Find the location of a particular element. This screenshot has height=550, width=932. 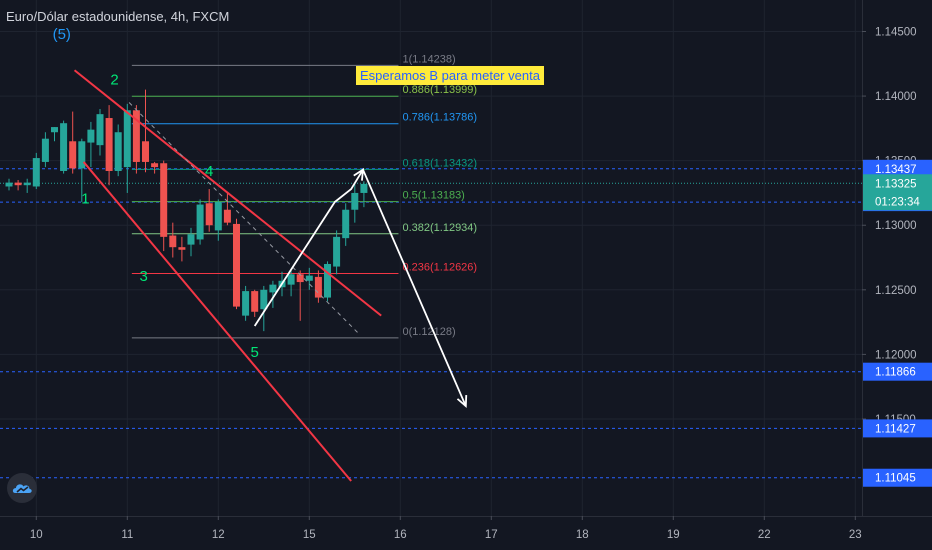

time-tick-label: 10 is located at coordinates (36, 535).